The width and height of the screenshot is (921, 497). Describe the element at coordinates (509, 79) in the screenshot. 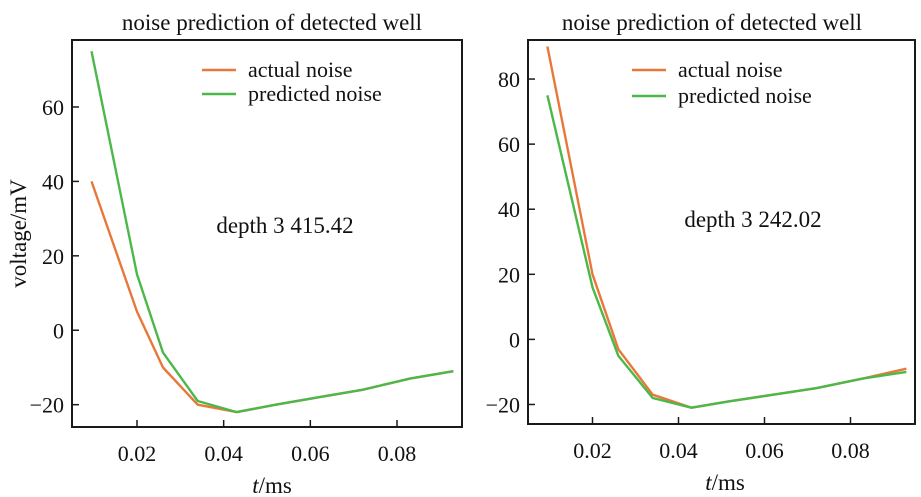

I see `y-tick-label: 80` at that location.